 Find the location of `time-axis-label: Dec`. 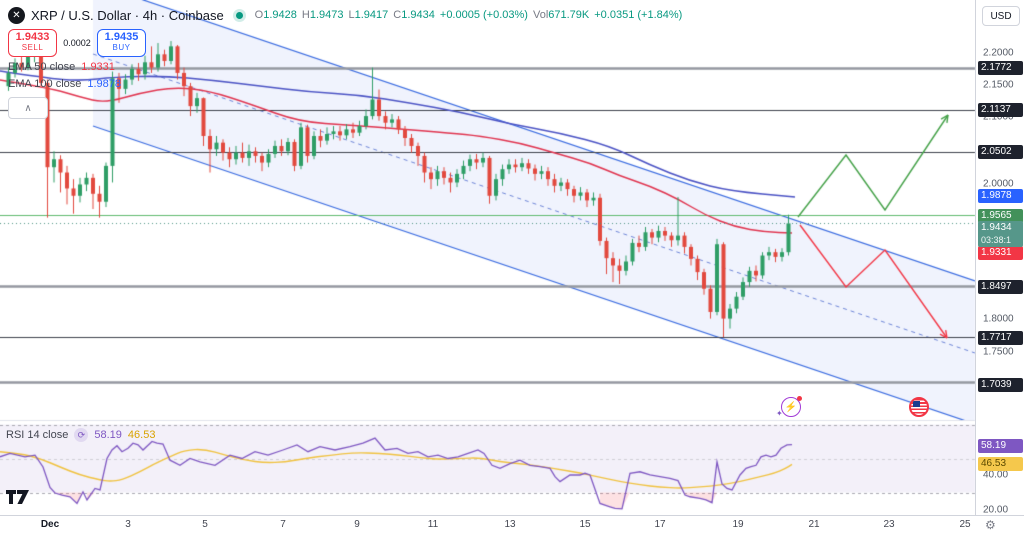

time-axis-label: Dec is located at coordinates (50, 524).